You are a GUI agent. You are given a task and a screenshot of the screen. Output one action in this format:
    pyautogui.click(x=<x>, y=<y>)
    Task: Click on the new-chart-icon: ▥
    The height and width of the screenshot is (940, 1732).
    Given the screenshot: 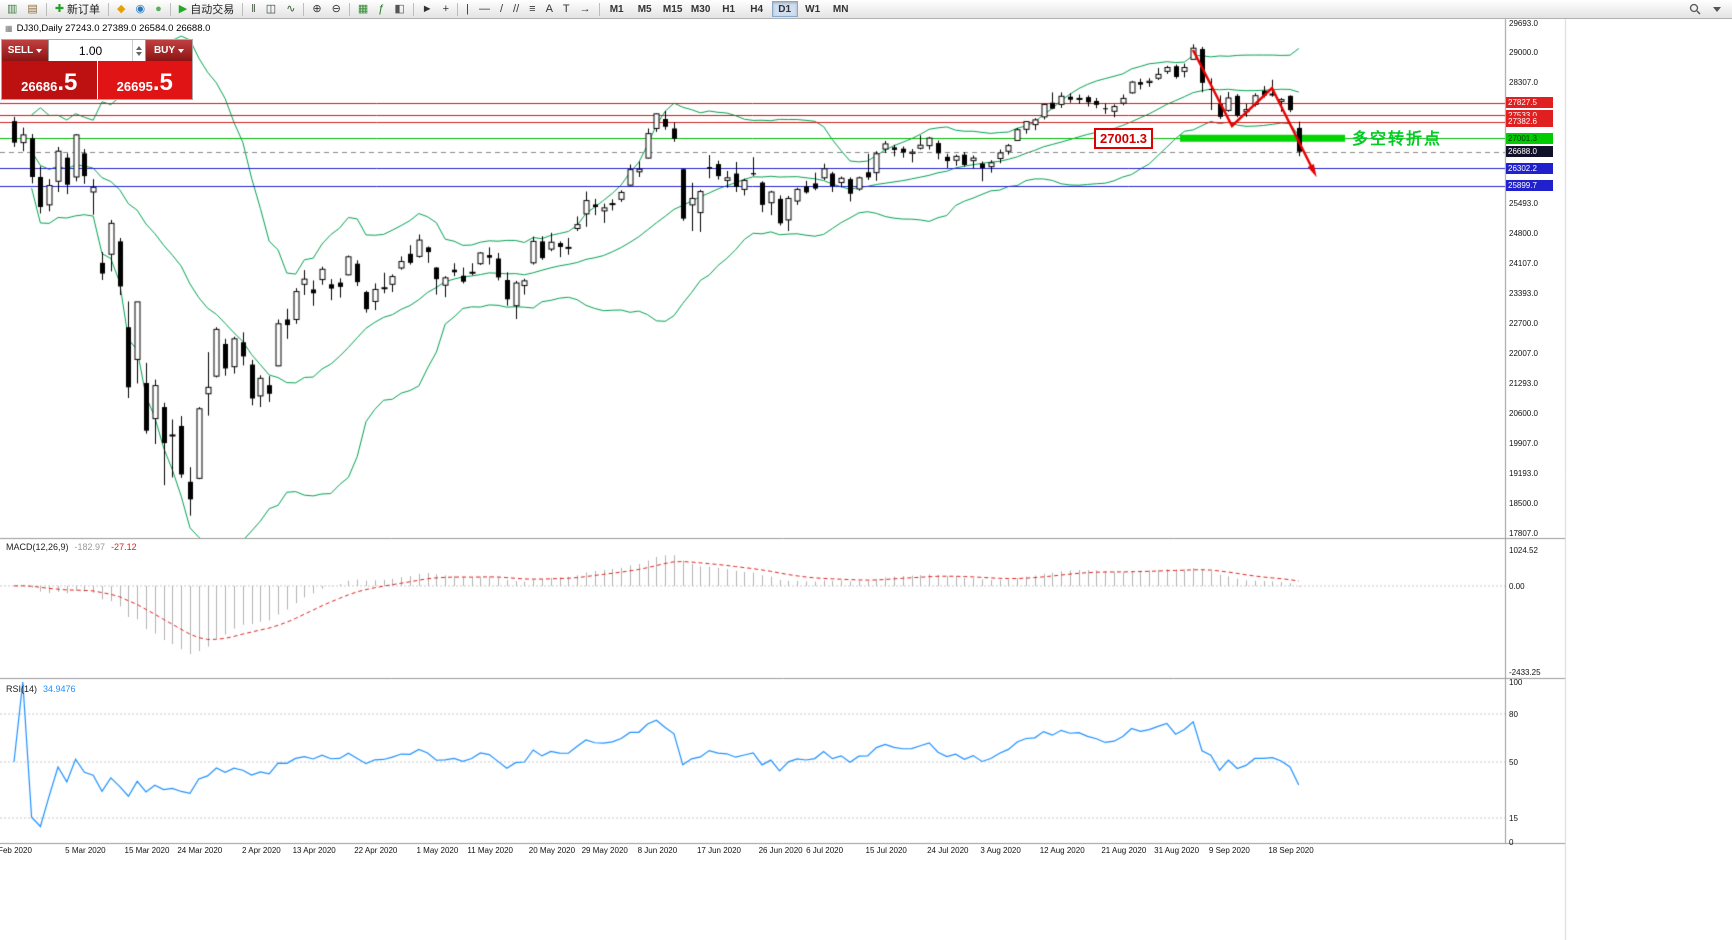 What is the action you would take?
    pyautogui.click(x=12, y=8)
    